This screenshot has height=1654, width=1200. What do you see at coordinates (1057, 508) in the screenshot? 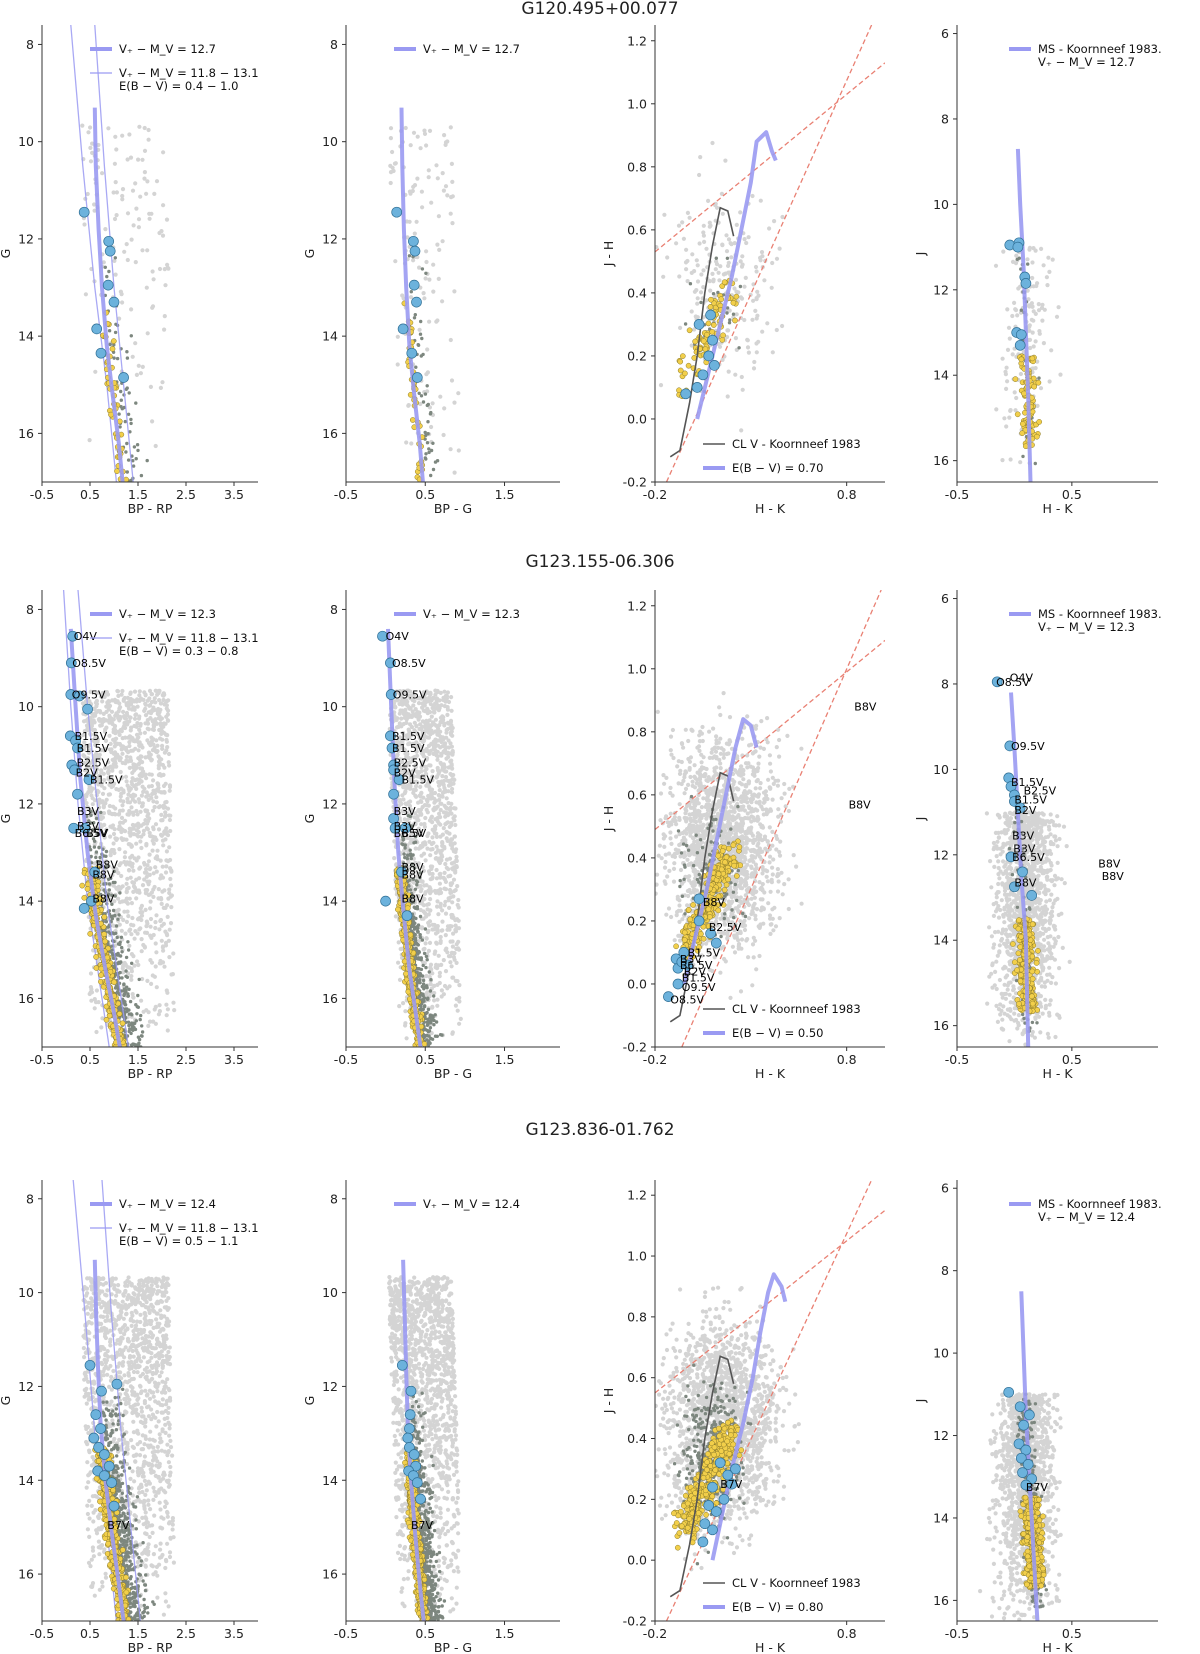
I see `x-axis-label: H - K` at bounding box center [1057, 508].